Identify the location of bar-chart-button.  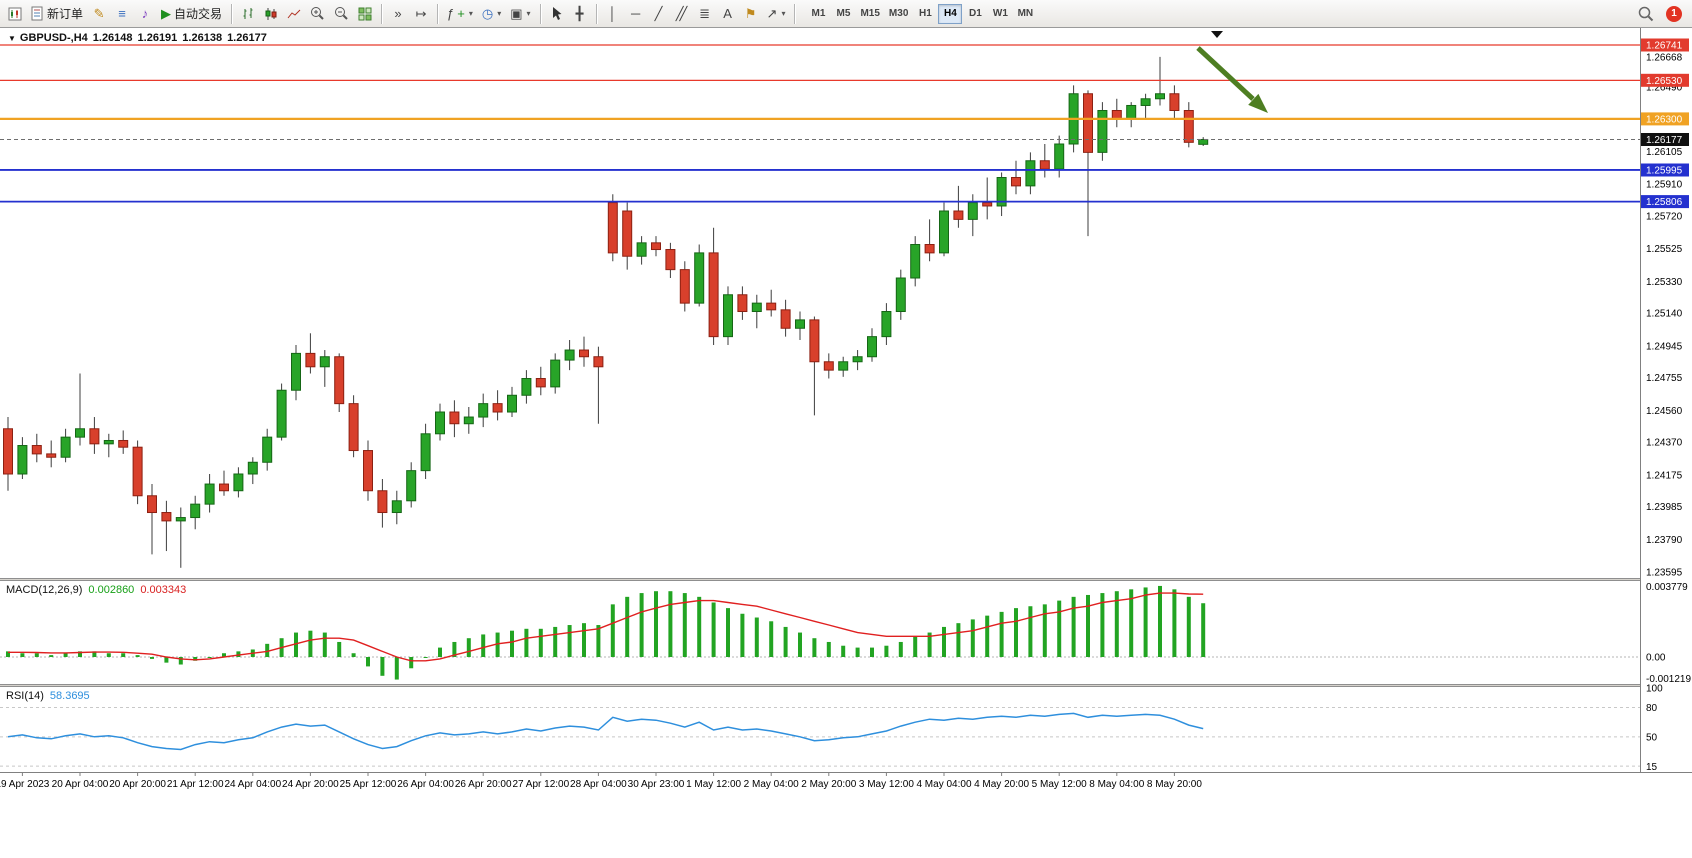
(248, 14).